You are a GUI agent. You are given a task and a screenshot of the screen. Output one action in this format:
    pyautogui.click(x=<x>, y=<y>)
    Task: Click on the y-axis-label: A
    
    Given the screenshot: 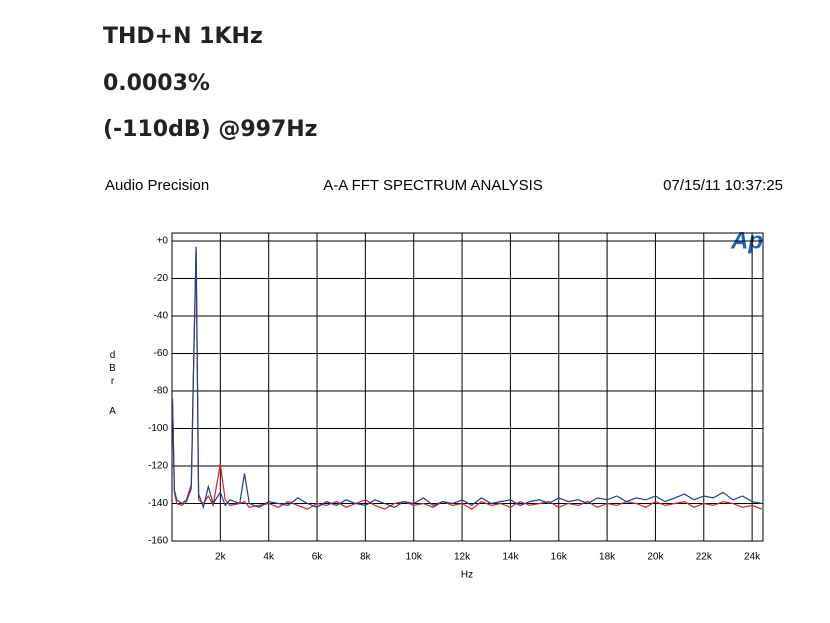 What is the action you would take?
    pyautogui.click(x=112, y=412)
    